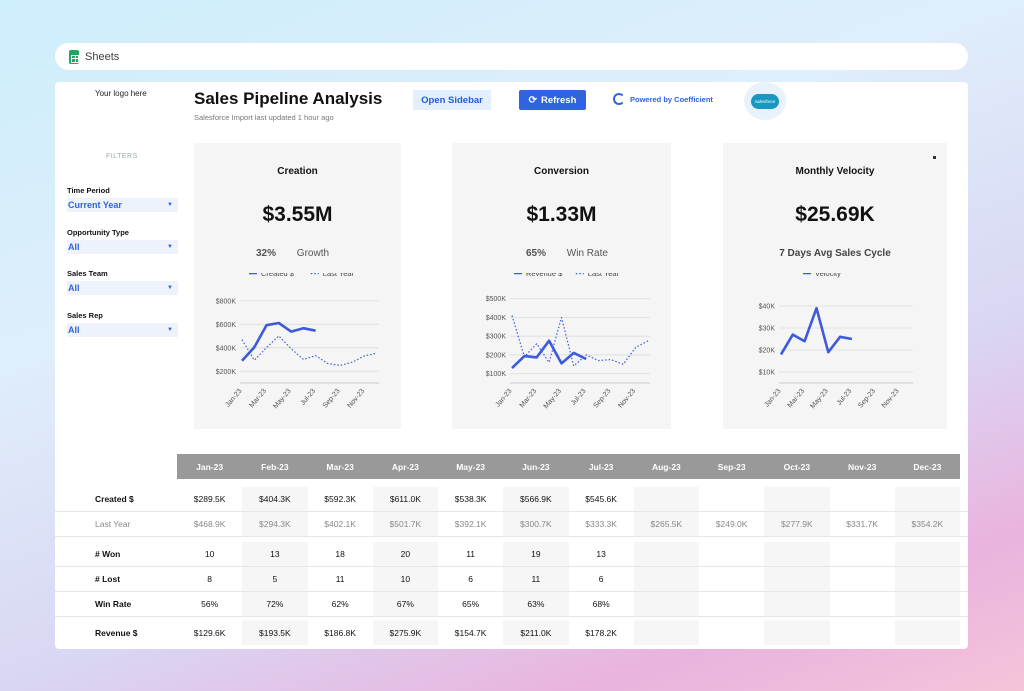  I want to click on column-header: Apr-23, so click(405, 466).